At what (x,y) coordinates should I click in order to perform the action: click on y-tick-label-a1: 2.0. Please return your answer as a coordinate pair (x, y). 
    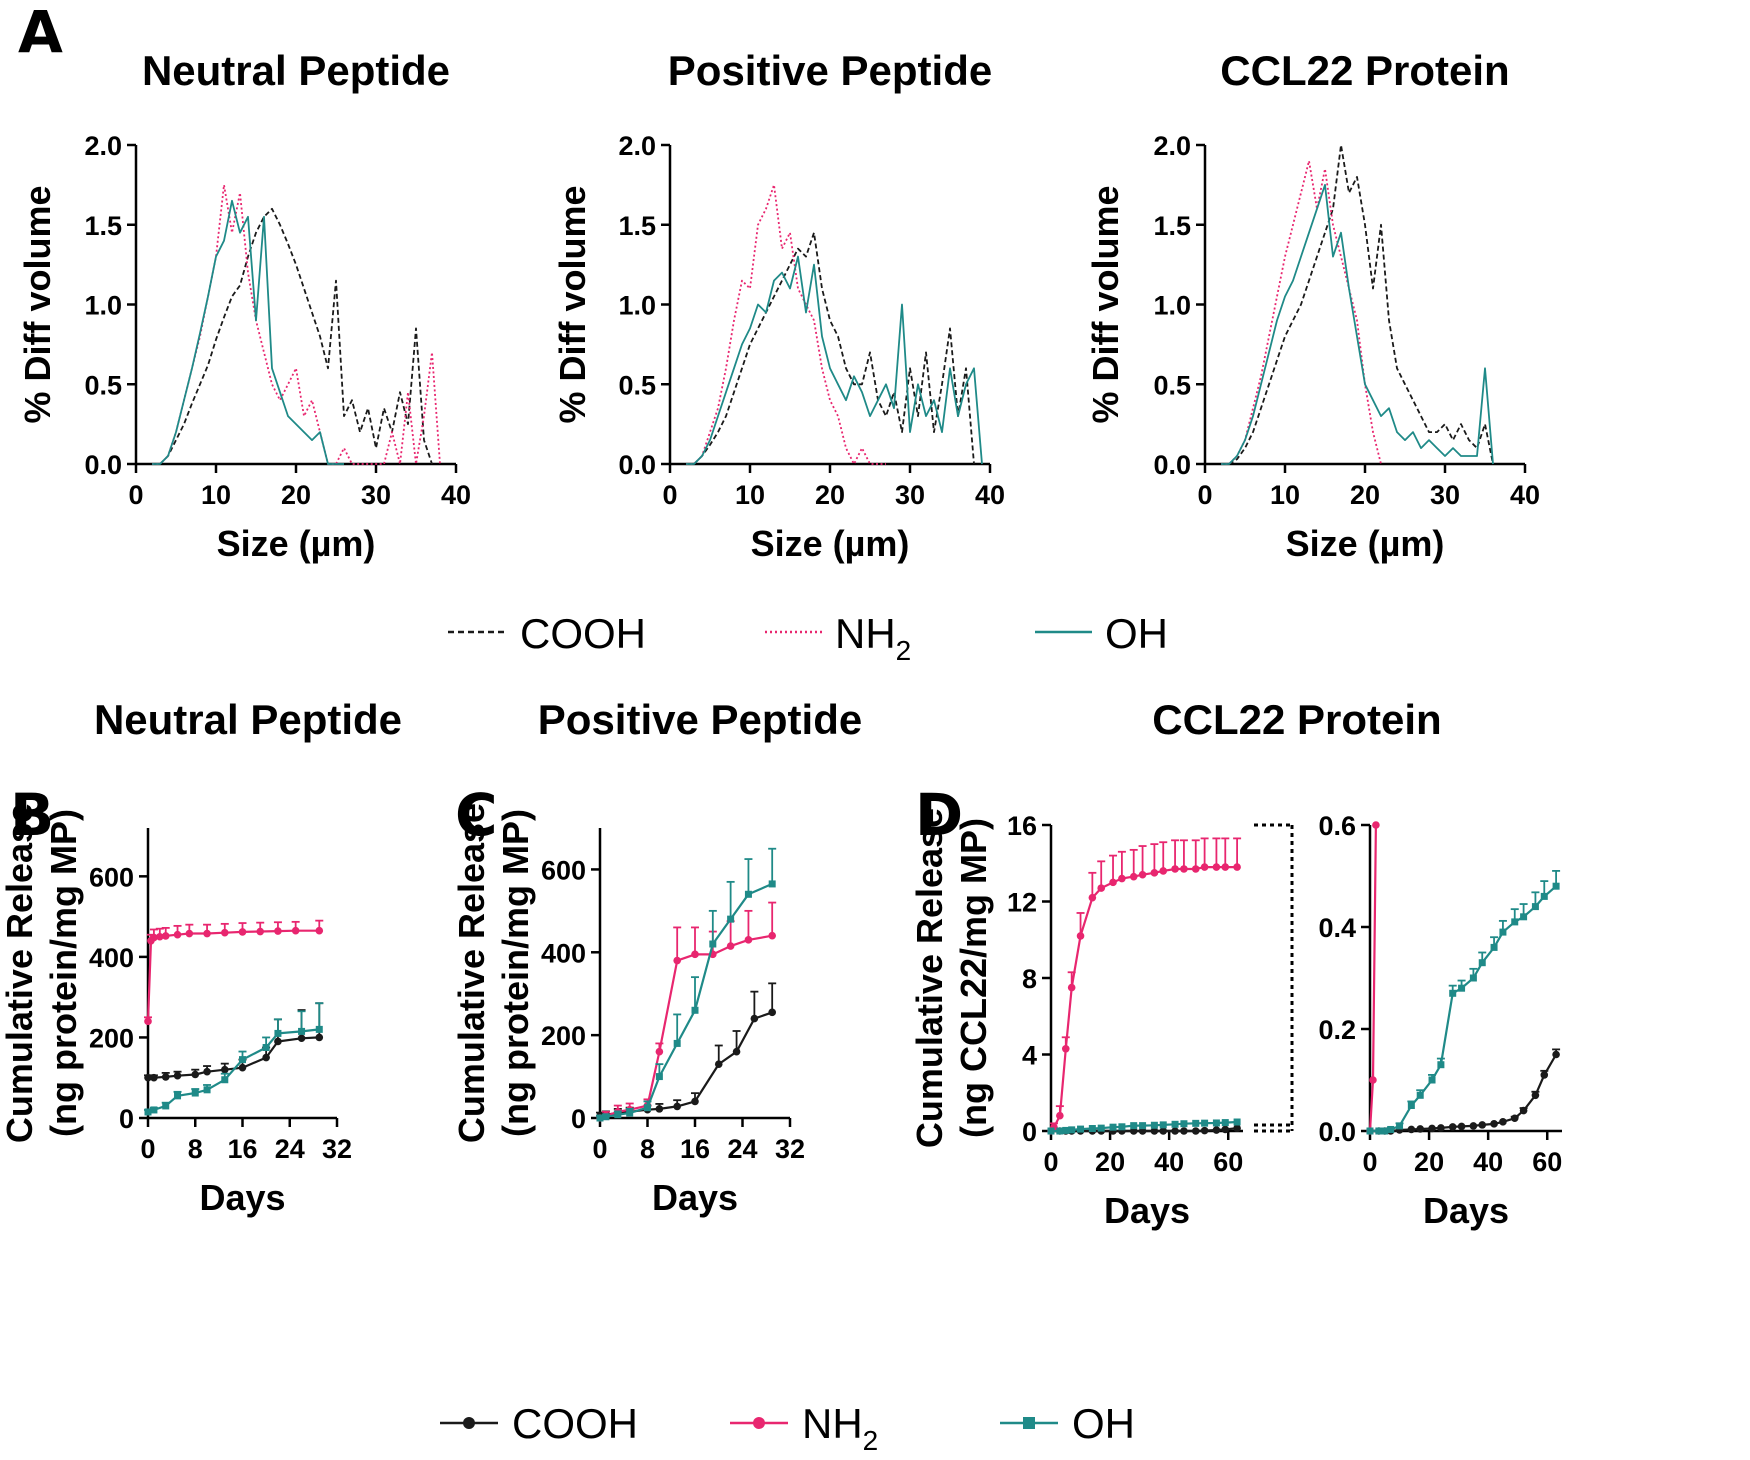
    Looking at the image, I should click on (103, 146).